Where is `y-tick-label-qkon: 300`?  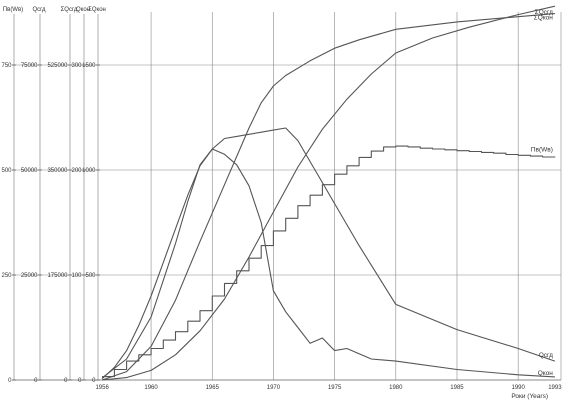 y-tick-label-qkon: 300 is located at coordinates (76, 66).